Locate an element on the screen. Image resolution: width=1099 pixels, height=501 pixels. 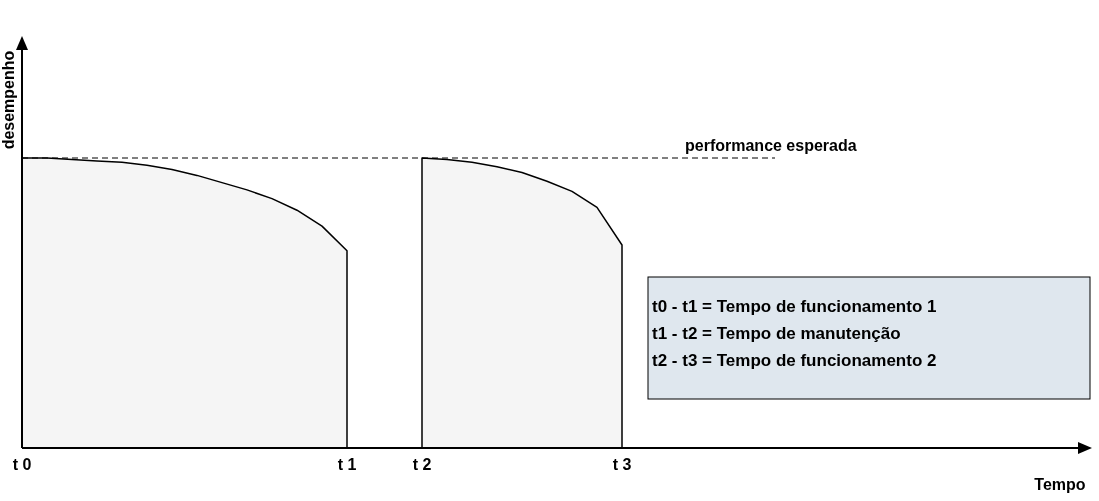
x-axis-title: Tempo is located at coordinates (1060, 484).